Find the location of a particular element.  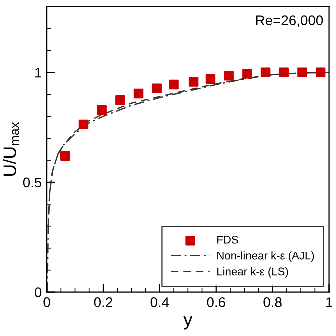

x-tick-label: 0.4 is located at coordinates (160, 303).